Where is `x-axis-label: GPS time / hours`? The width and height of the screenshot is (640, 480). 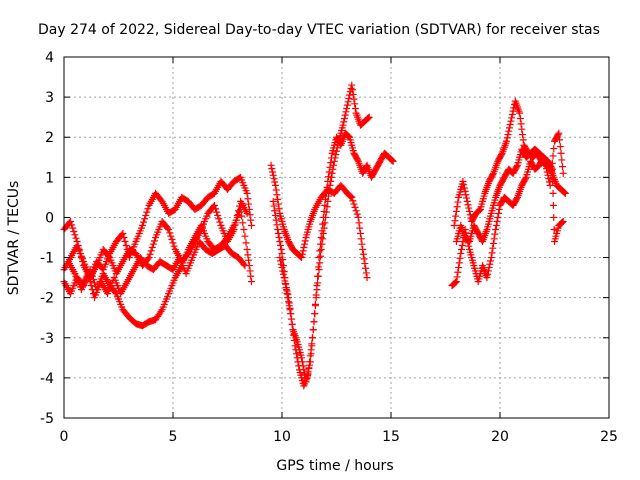
x-axis-label: GPS time / hours is located at coordinates (334, 466).